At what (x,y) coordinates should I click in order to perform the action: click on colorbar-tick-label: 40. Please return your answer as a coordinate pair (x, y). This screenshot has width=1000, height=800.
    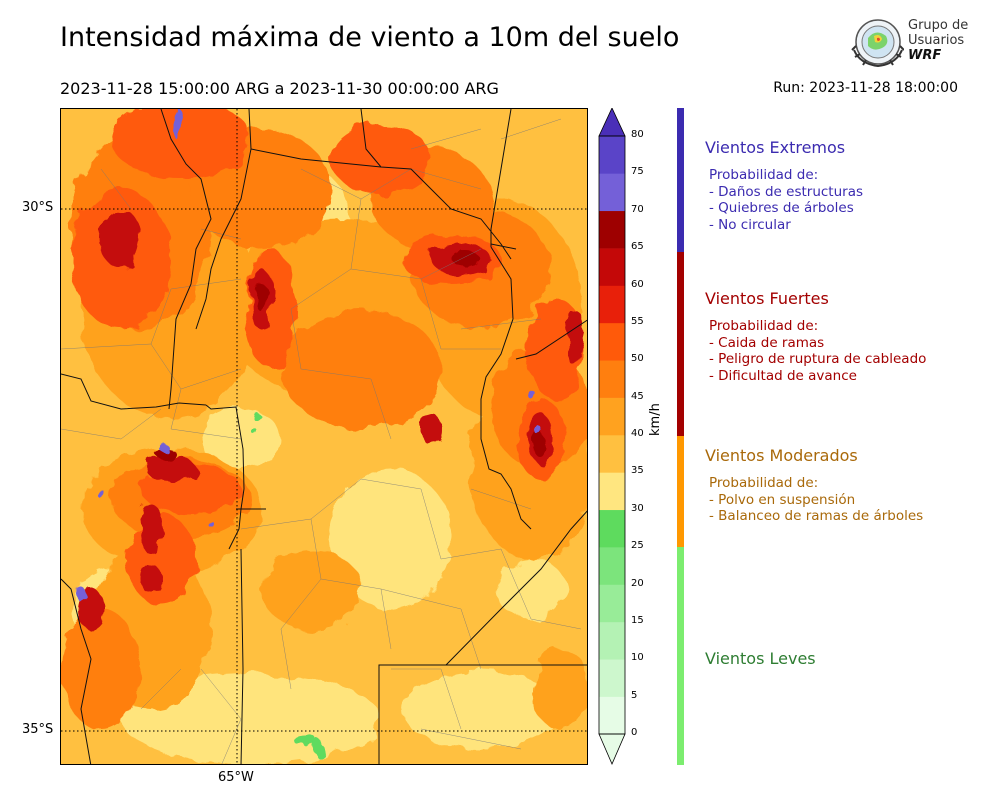
    Looking at the image, I should click on (637, 433).